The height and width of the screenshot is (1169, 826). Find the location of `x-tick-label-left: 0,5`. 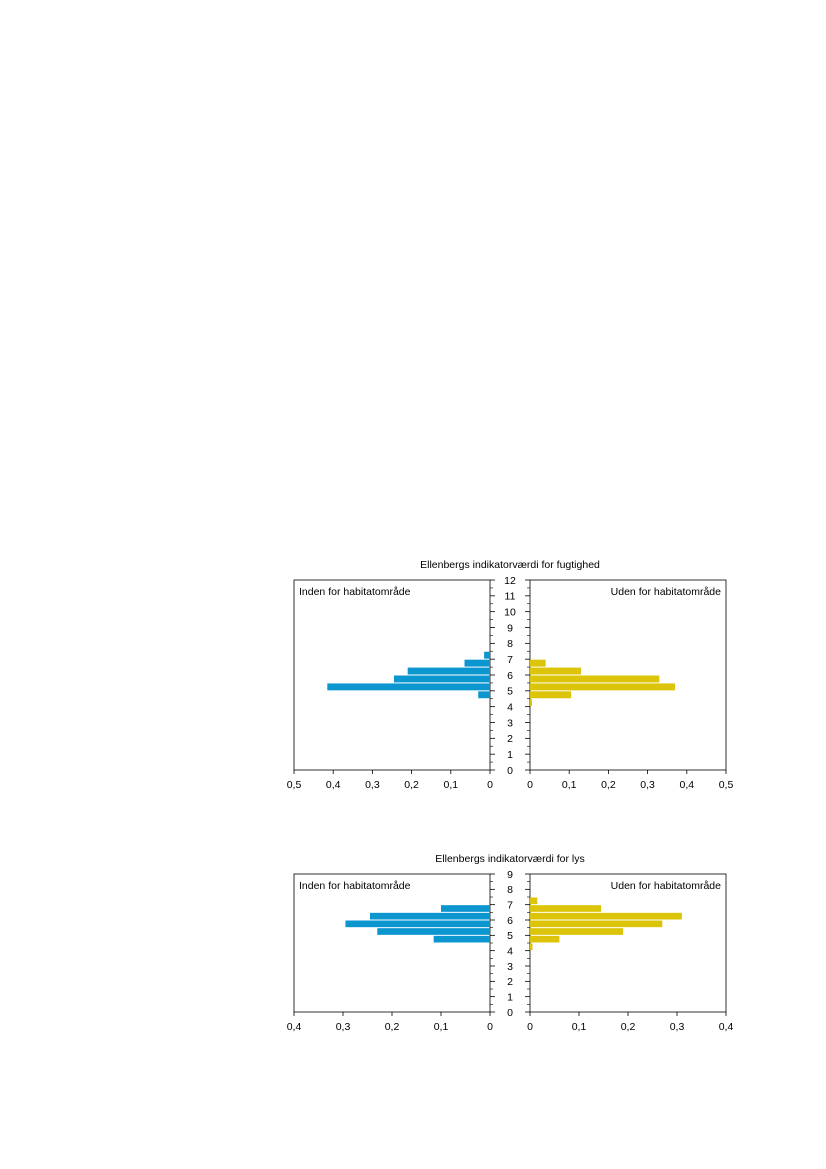

x-tick-label-left: 0,5 is located at coordinates (294, 785).